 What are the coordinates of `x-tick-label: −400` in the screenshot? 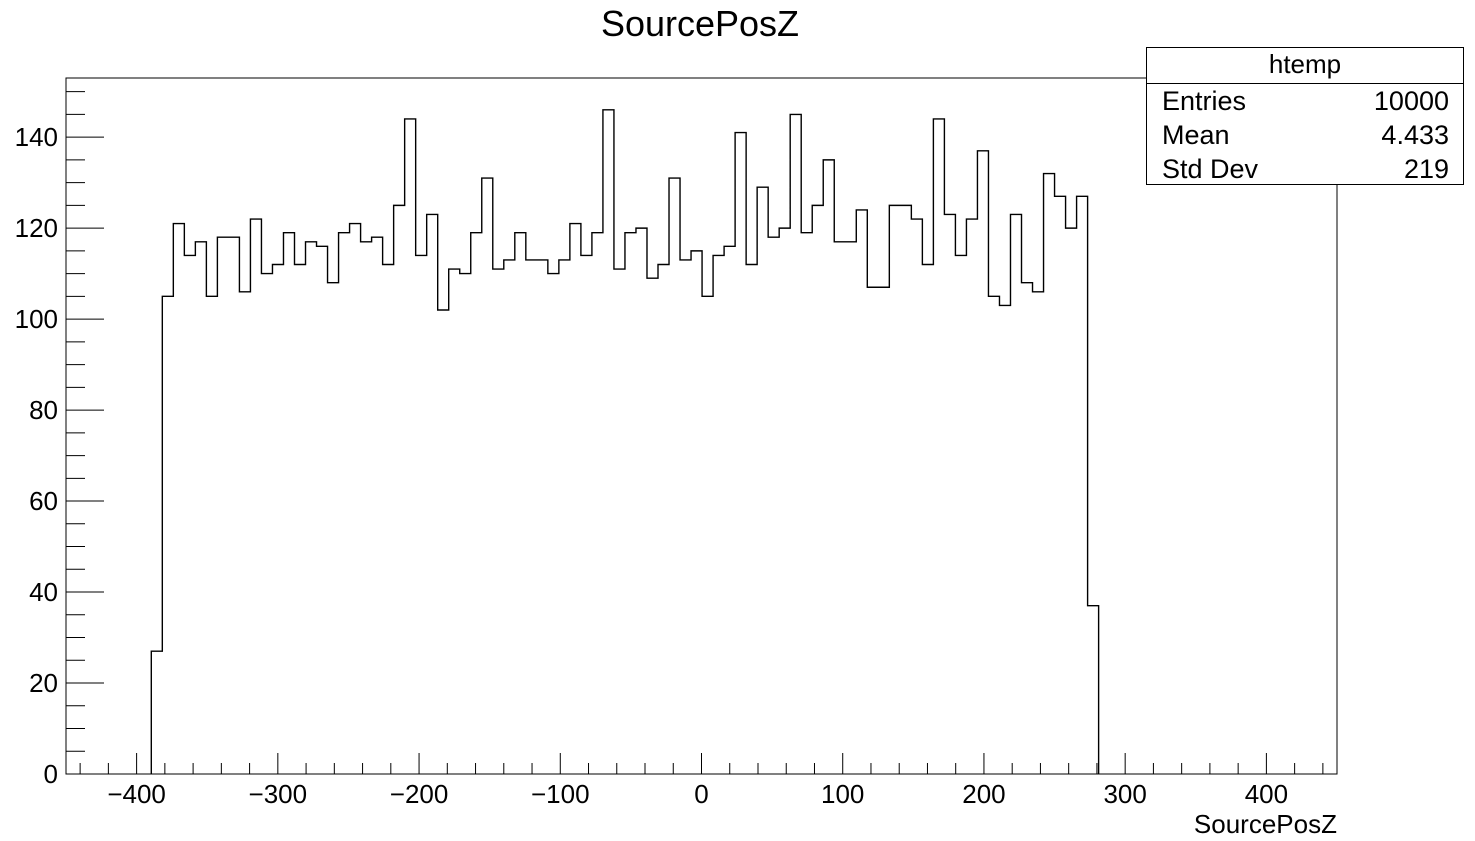 It's located at (136, 794).